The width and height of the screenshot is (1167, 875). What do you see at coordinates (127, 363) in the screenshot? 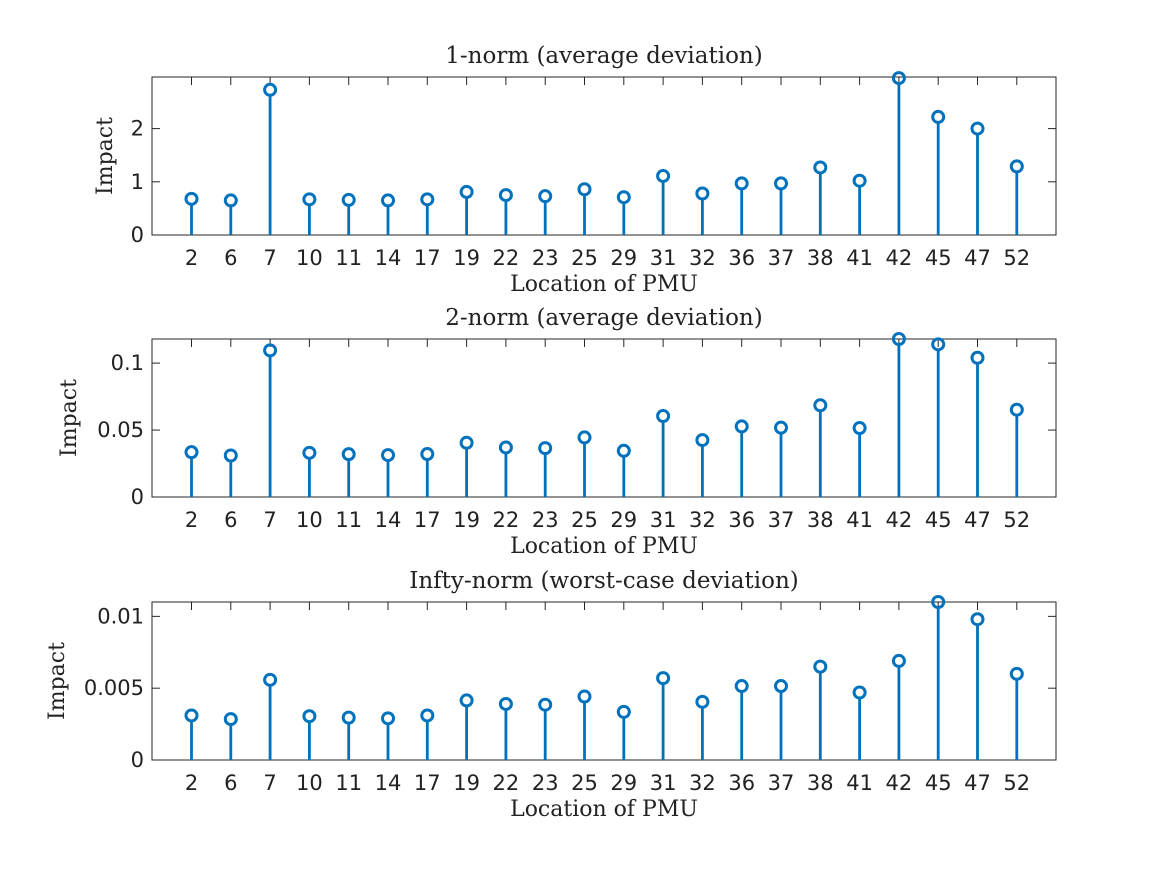
I see `y-tick-label: 0.1` at bounding box center [127, 363].